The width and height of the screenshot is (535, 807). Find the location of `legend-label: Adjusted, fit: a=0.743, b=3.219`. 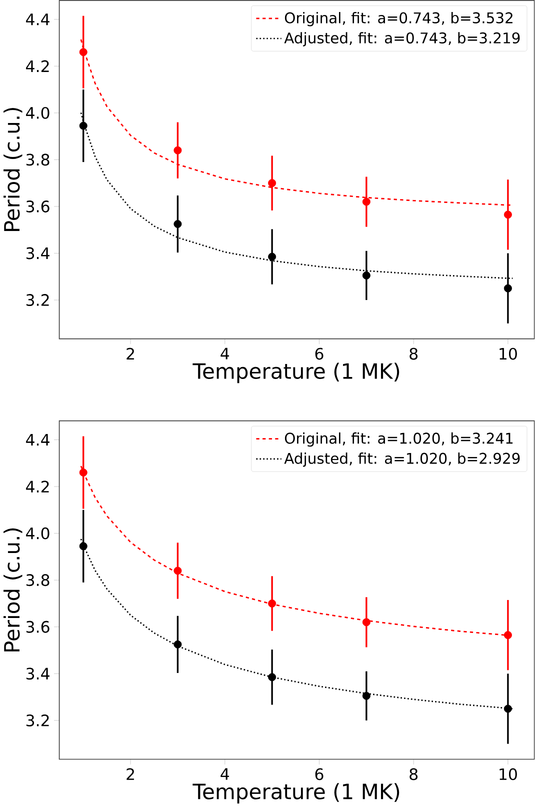

legend-label: Adjusted, fit: a=0.743, b=3.219 is located at coordinates (402, 39).